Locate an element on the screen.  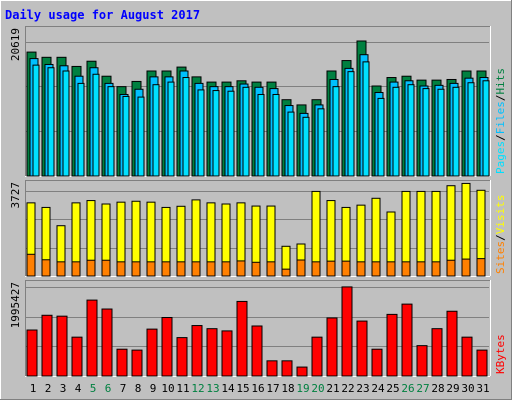
x-tick-label-day-7: 7 is located at coordinates (123, 388).